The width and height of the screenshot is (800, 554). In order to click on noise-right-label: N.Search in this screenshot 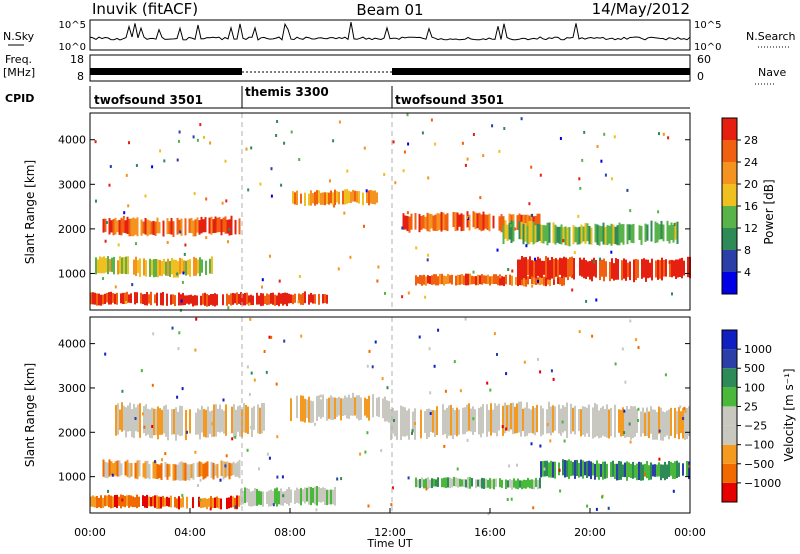, I will do `click(771, 36)`.